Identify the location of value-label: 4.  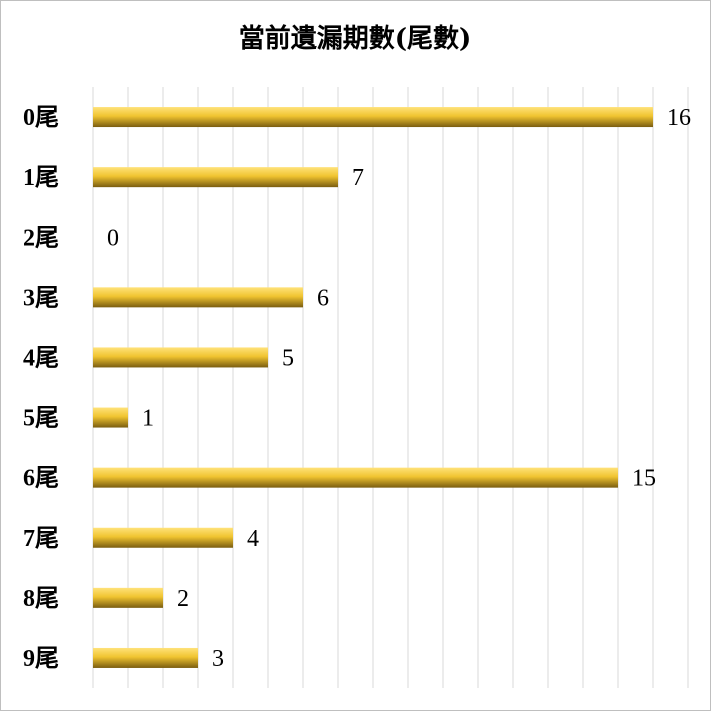
(253, 539).